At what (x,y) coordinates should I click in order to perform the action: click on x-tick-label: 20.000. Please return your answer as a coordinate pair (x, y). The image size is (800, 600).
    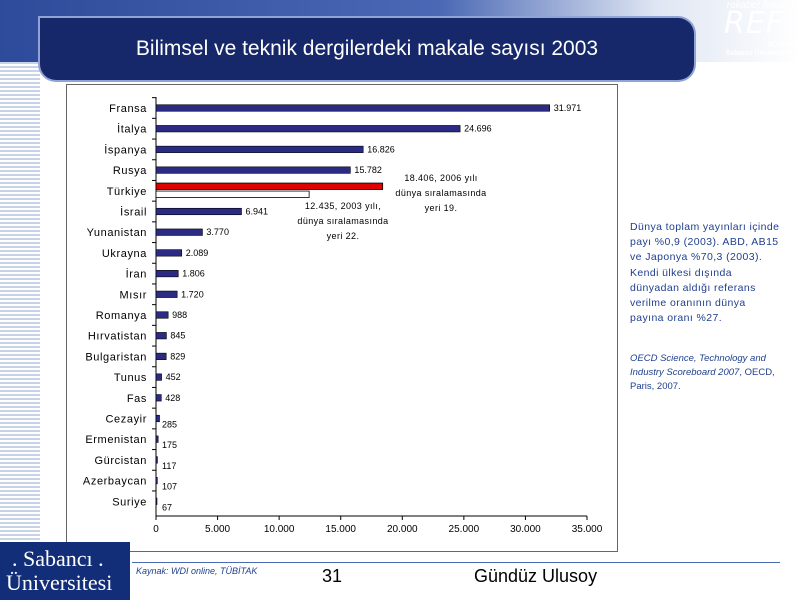
    Looking at the image, I should click on (402, 529).